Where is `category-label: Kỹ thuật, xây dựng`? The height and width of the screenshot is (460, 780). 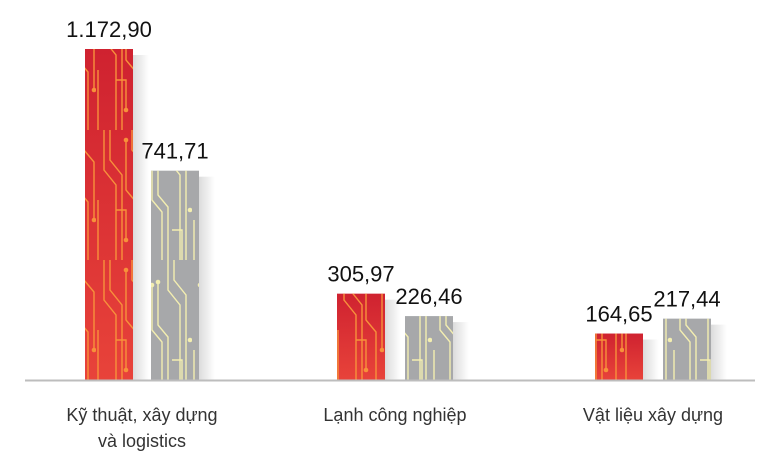 category-label: Kỹ thuật, xây dựng is located at coordinates (141, 415).